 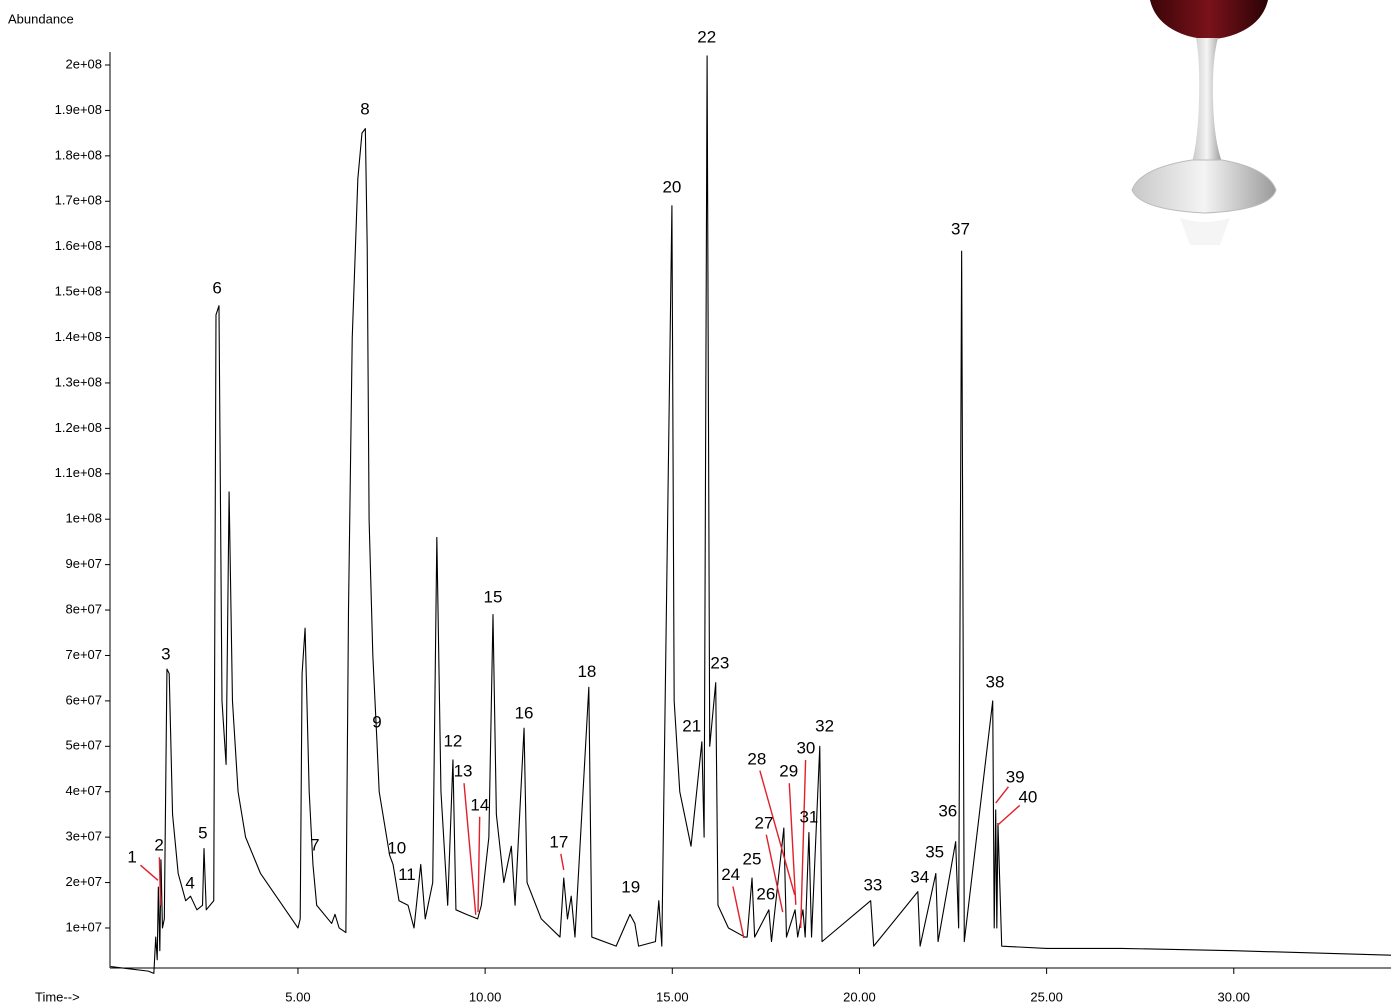 What do you see at coordinates (919, 877) in the screenshot?
I see `peak-label: 34` at bounding box center [919, 877].